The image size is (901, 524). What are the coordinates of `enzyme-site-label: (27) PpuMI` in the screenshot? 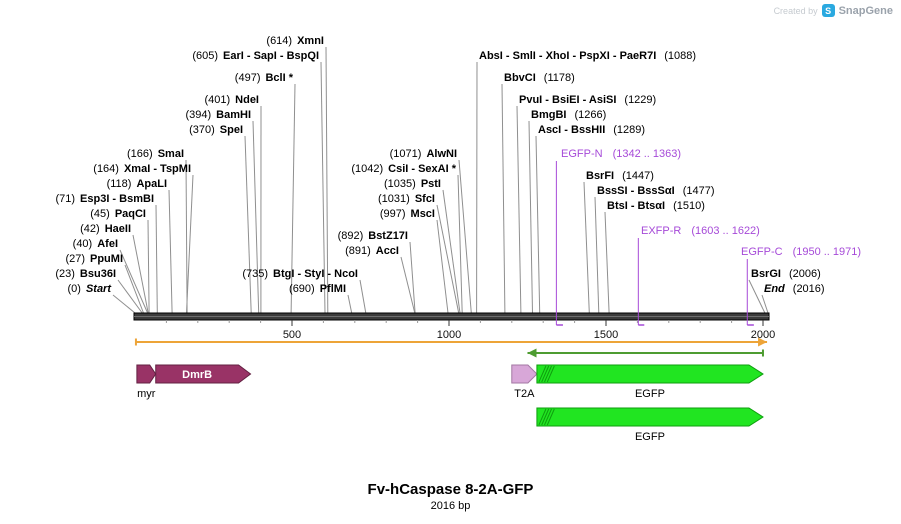 It's located at (94, 259).